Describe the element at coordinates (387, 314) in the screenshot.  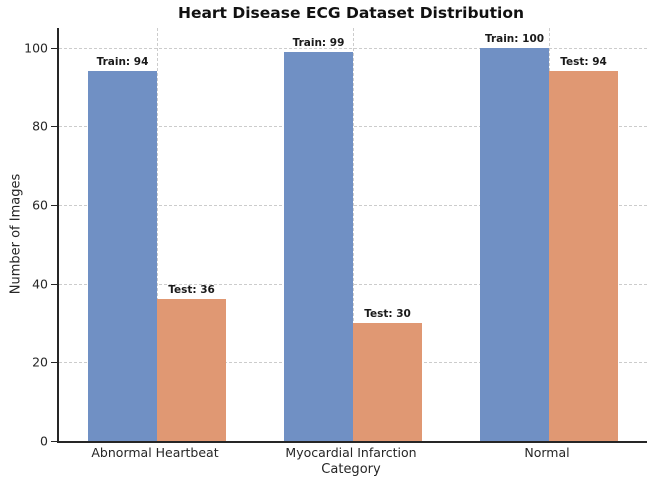
I see `bar-value-label: Test: 30` at that location.